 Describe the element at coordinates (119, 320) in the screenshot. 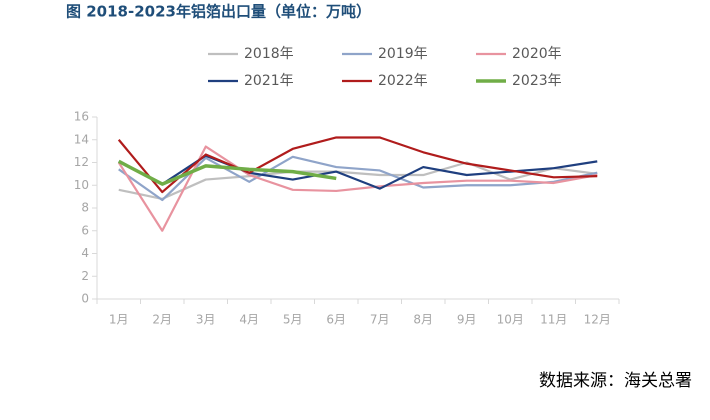

I see `x-tick-label: 1月` at that location.